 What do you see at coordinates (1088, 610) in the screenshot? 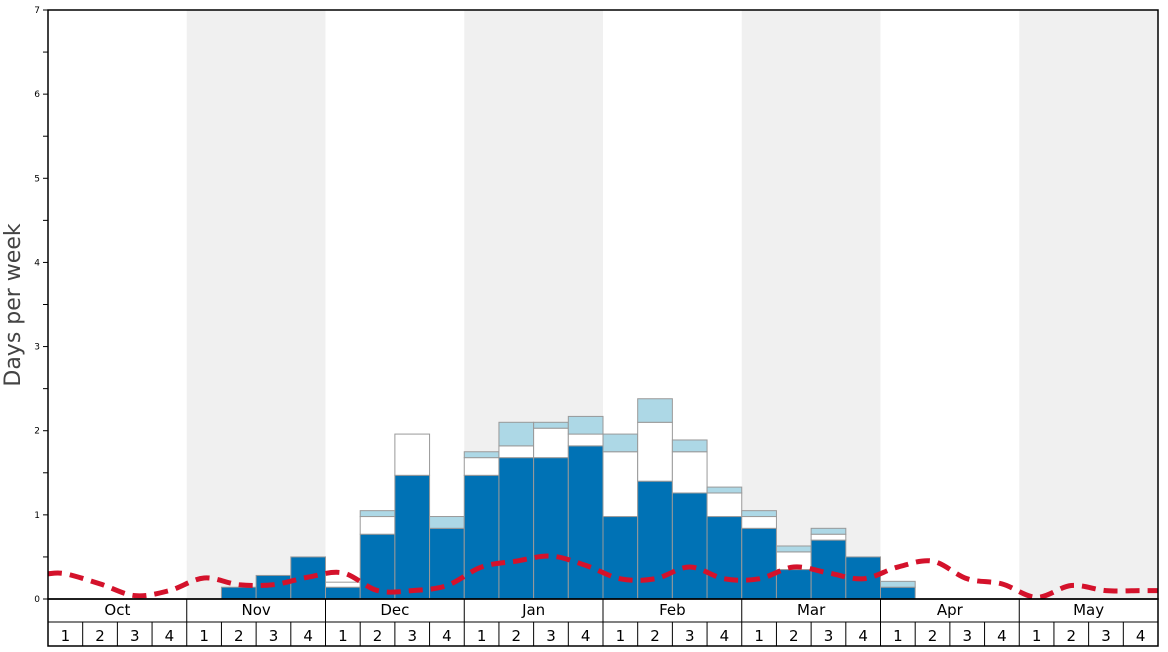
I see `month-label-may: May` at bounding box center [1088, 610].